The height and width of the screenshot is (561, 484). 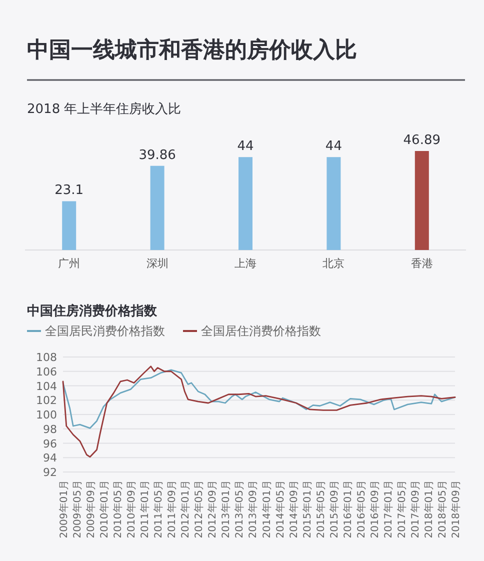 I want to click on y-tick-label: 96, so click(x=50, y=443).